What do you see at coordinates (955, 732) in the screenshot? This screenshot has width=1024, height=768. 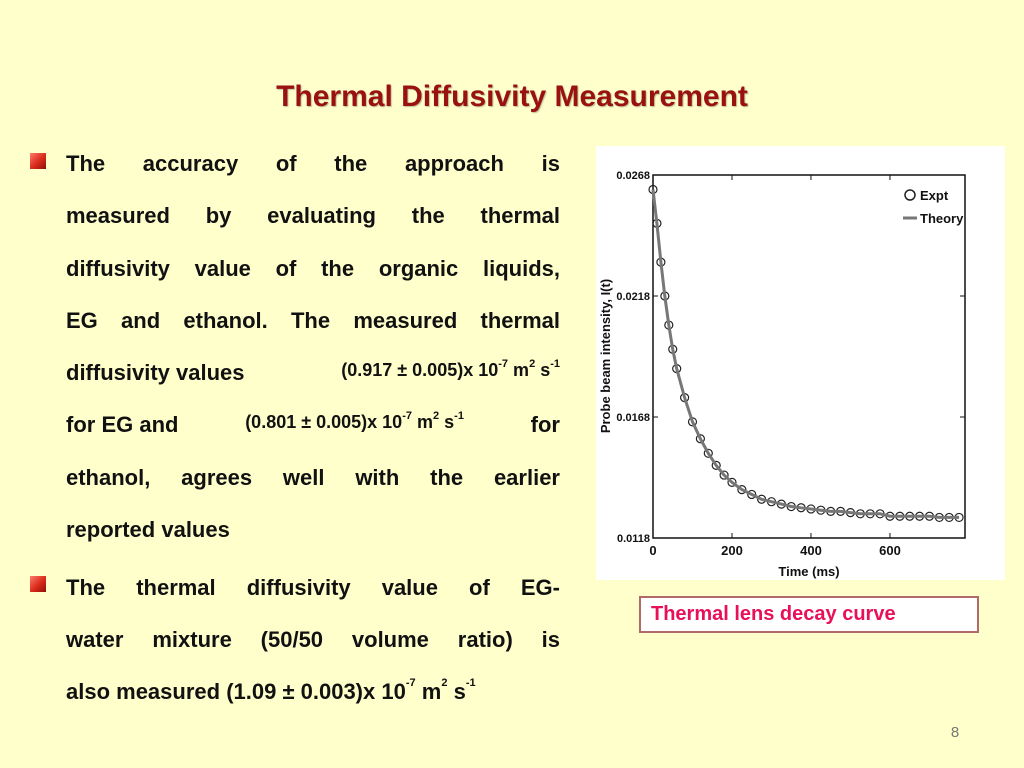 I see `page-number: 8` at bounding box center [955, 732].